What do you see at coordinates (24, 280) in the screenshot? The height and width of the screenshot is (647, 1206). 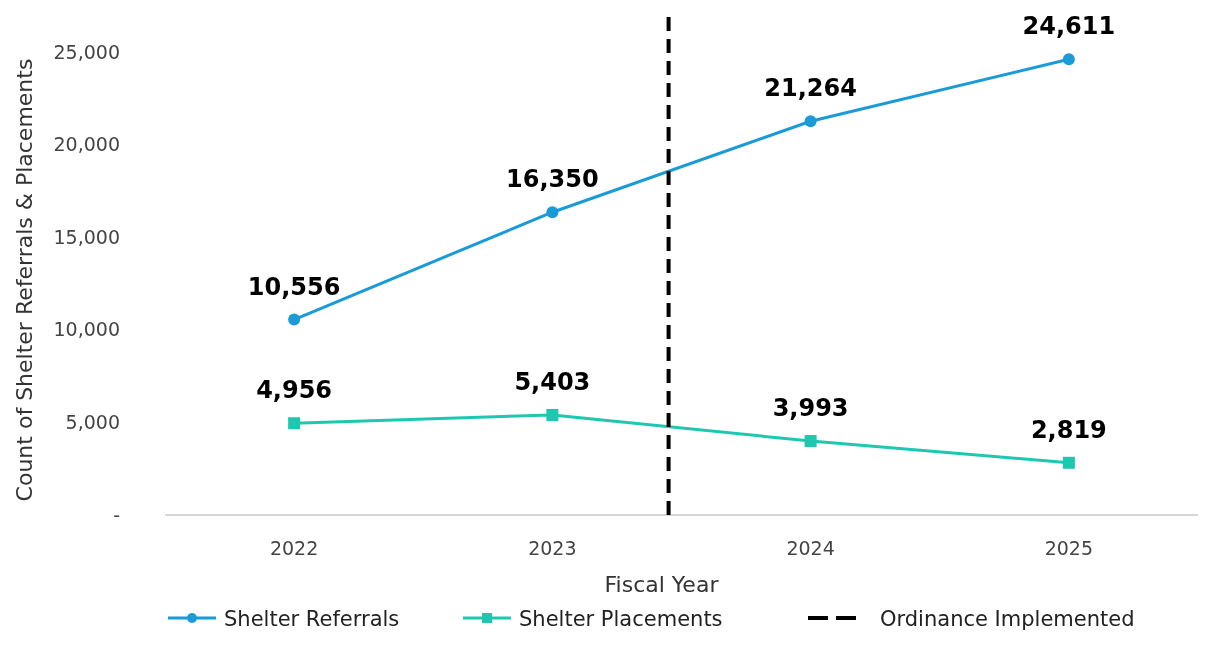 I see `y-axis-title: Count of Shelter Referrals & Placements` at bounding box center [24, 280].